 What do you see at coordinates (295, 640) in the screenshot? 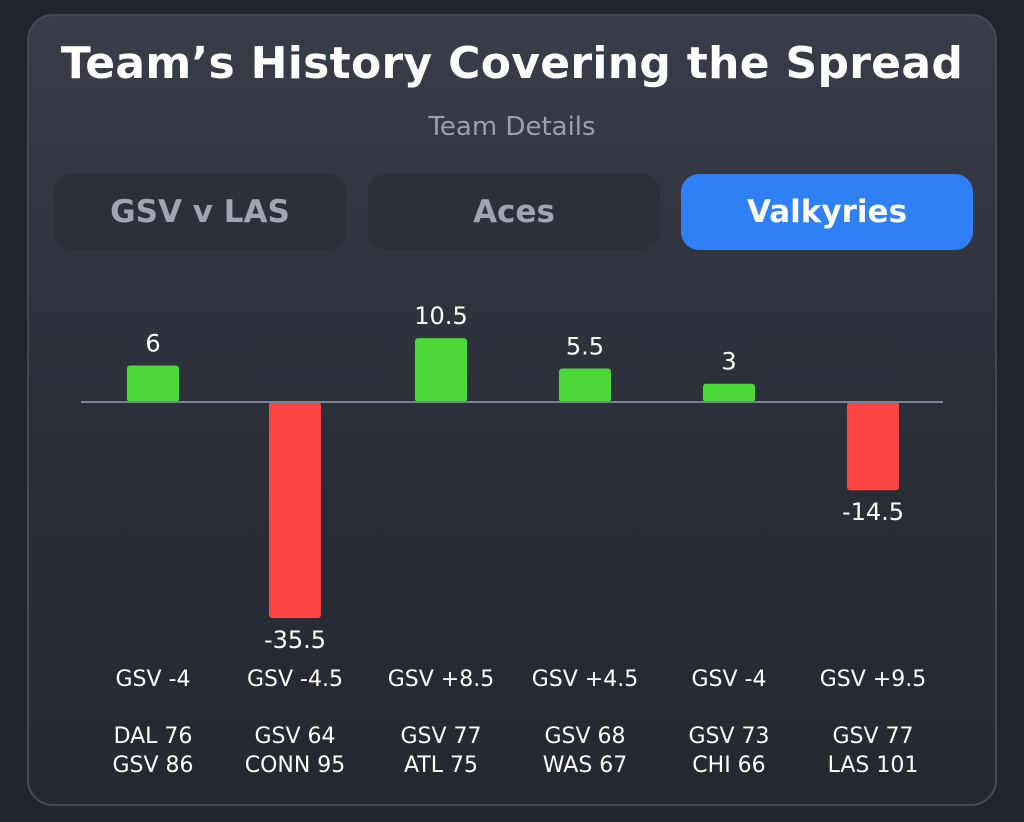
I see `data-label: -35.5` at bounding box center [295, 640].